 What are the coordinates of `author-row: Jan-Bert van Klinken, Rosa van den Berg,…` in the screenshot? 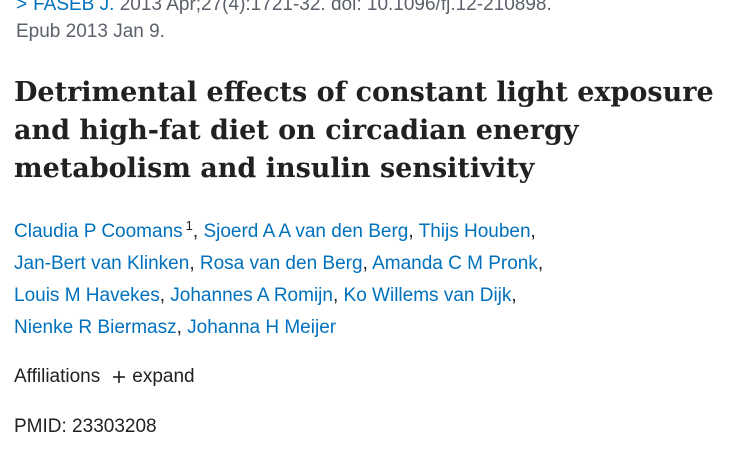 It's located at (279, 263).